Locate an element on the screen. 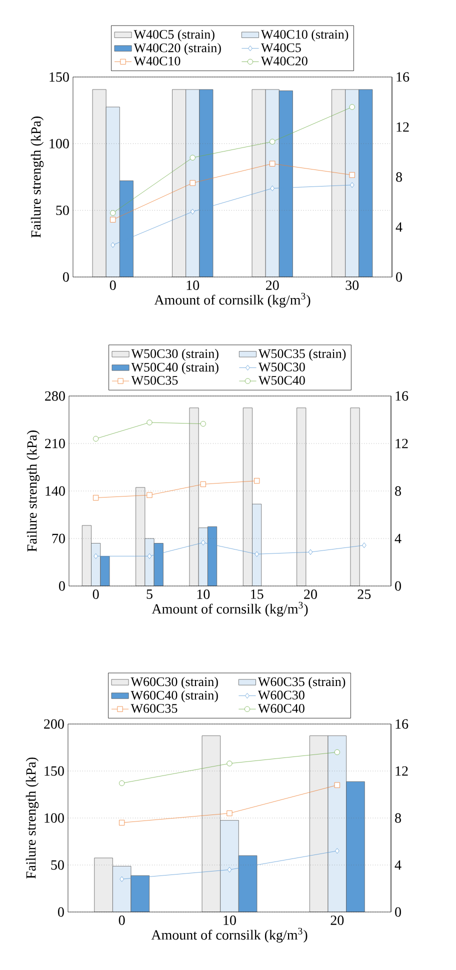 This screenshot has width=456, height=970. legend-label: W50C30 (strain) is located at coordinates (174, 354).